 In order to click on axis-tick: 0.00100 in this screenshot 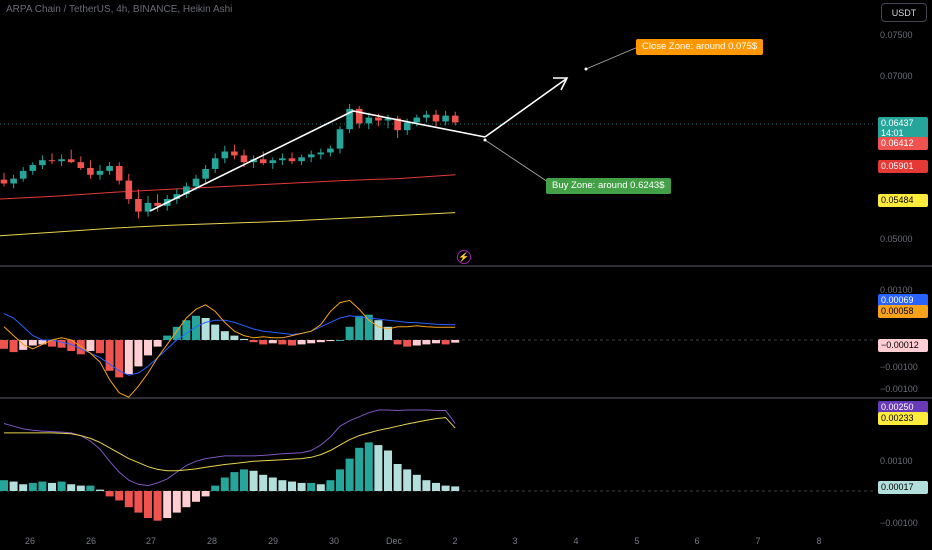, I will do `click(896, 461)`.